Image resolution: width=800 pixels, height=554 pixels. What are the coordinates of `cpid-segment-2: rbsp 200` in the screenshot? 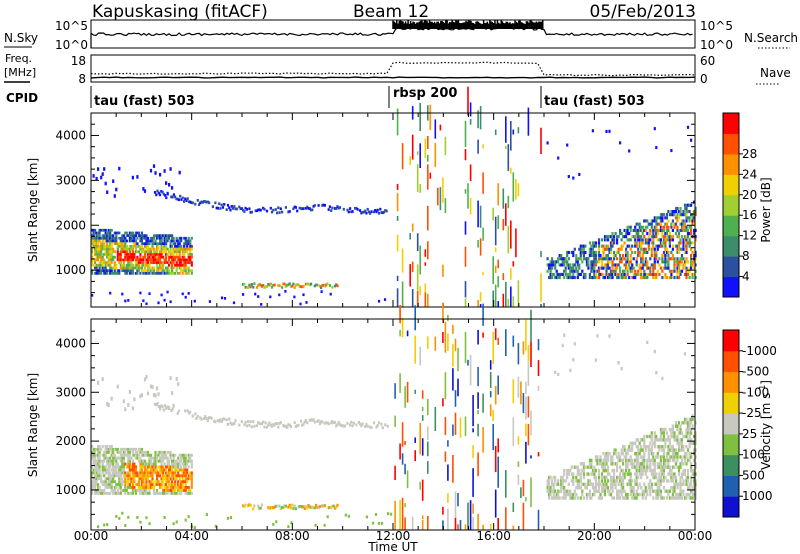 It's located at (425, 93).